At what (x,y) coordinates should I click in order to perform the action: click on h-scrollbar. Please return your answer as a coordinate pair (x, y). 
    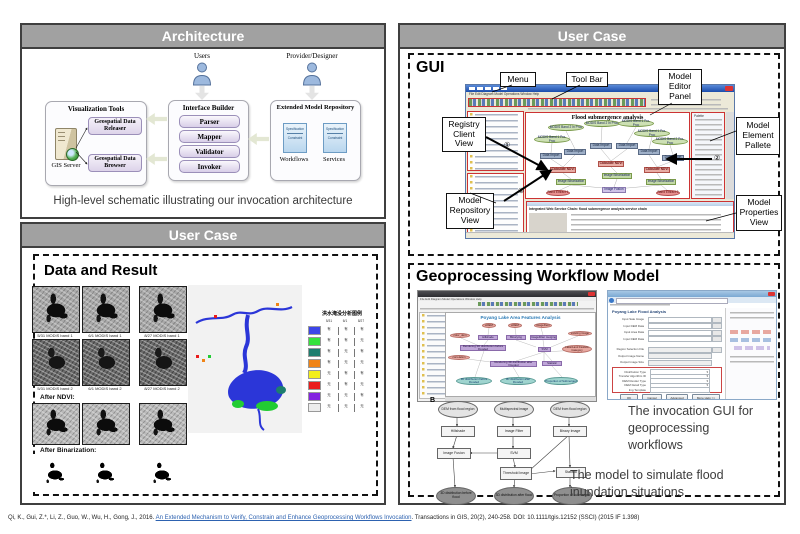
    Looking at the image, I should click on (520, 399).